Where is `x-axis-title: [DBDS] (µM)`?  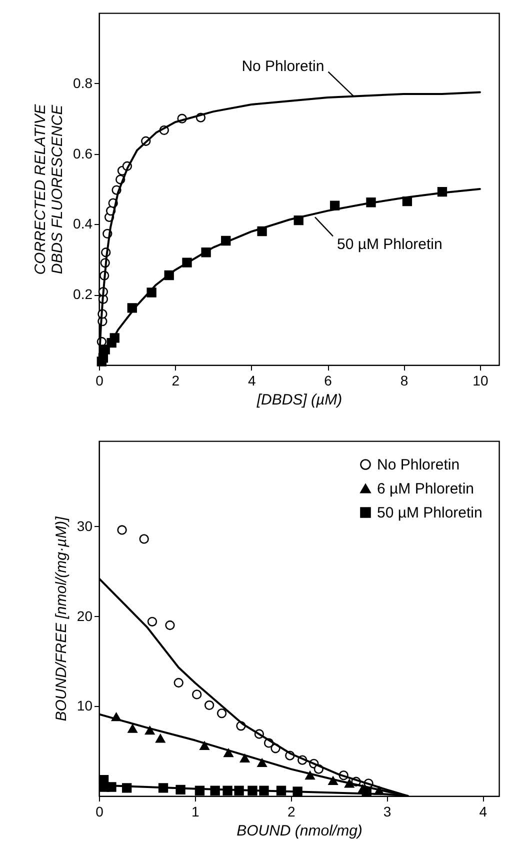 x-axis-title: [DBDS] (µM) is located at coordinates (299, 400).